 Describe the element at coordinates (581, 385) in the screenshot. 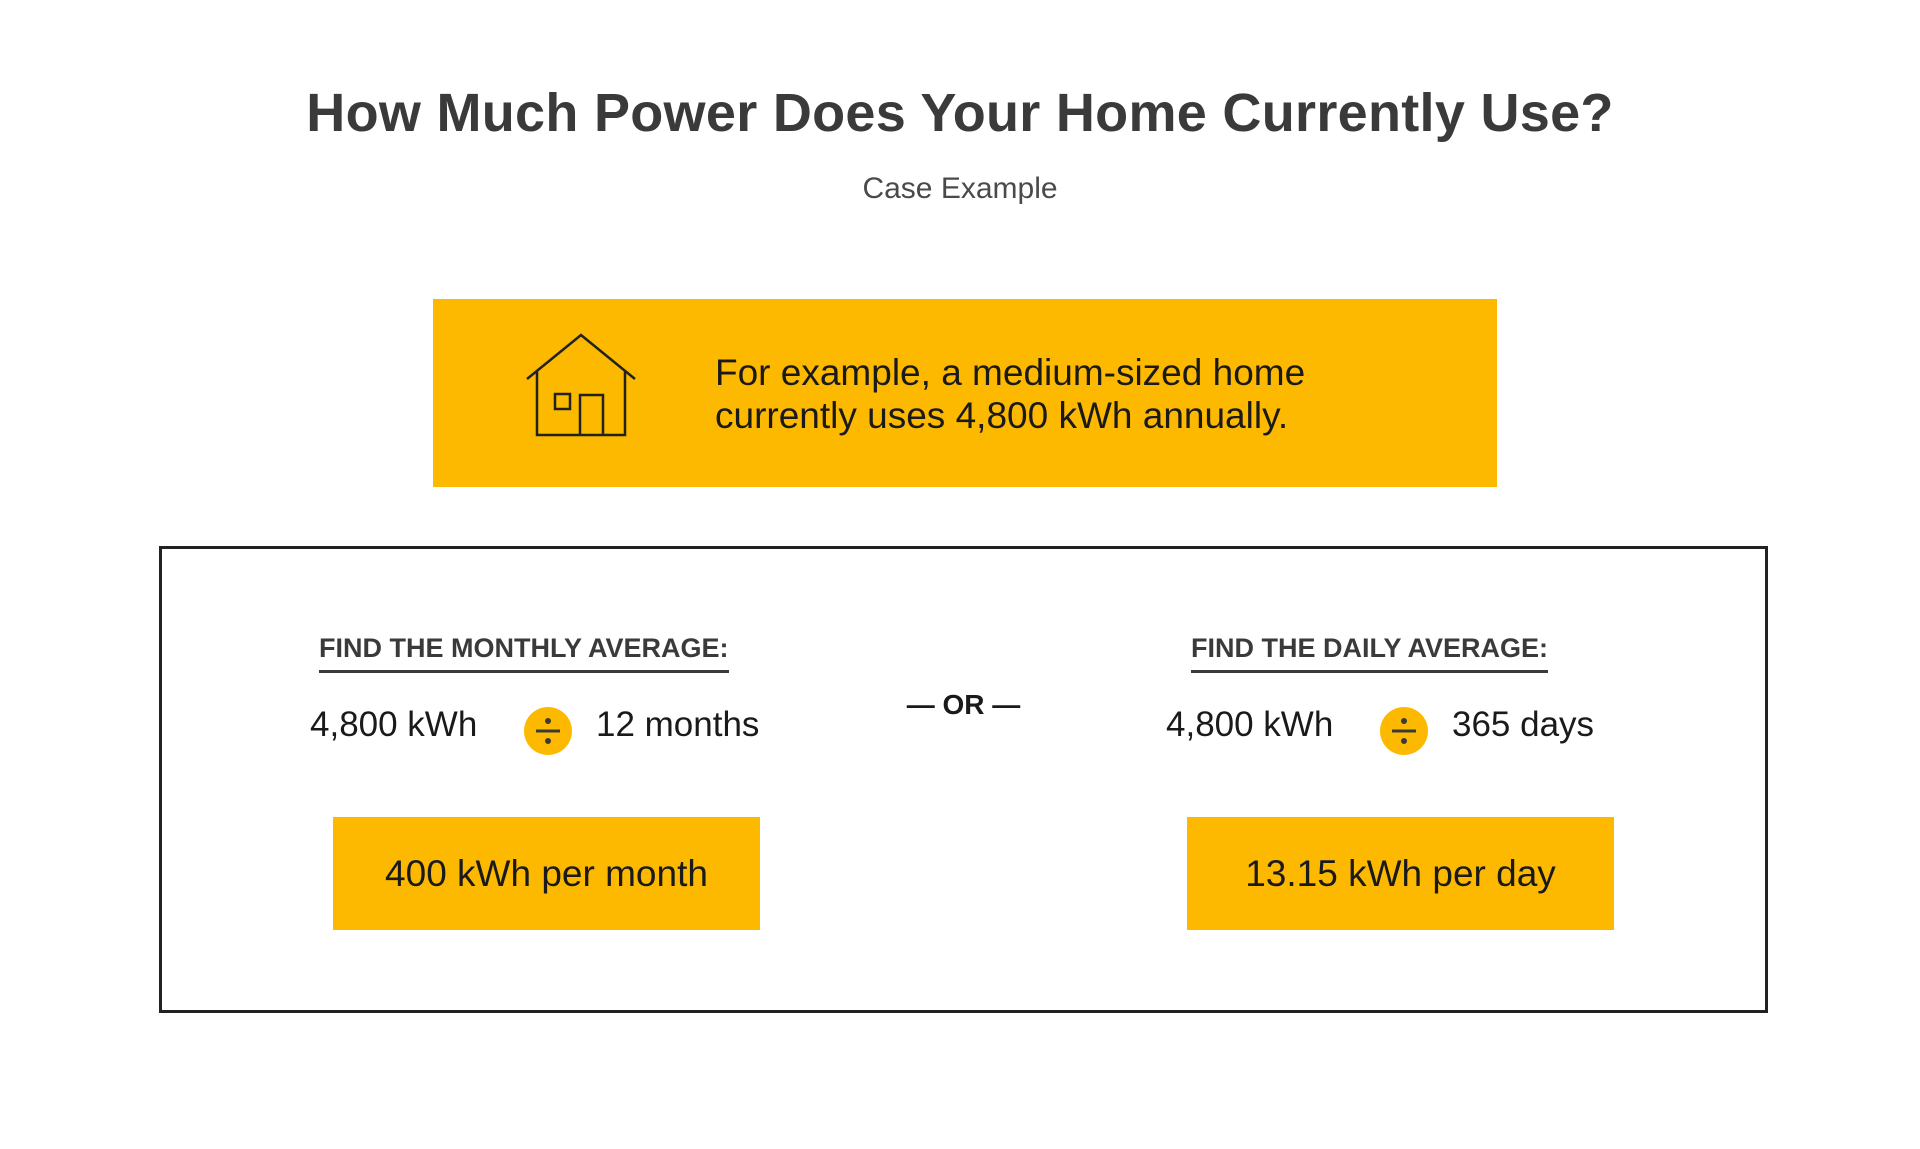

I see `house-icon` at that location.